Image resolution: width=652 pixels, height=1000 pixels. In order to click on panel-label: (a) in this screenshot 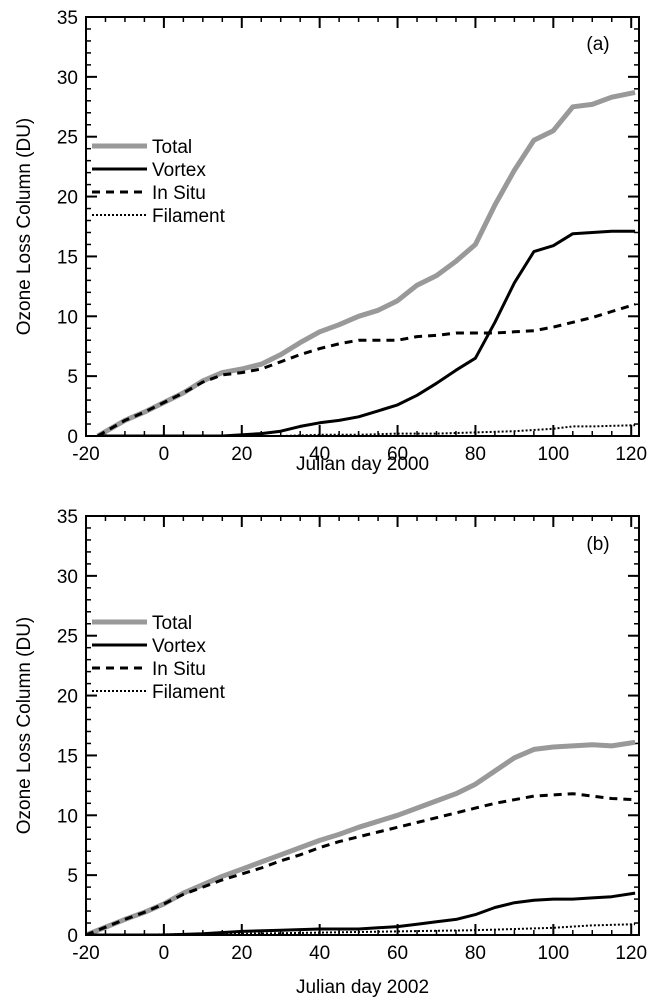, I will do `click(597, 44)`.